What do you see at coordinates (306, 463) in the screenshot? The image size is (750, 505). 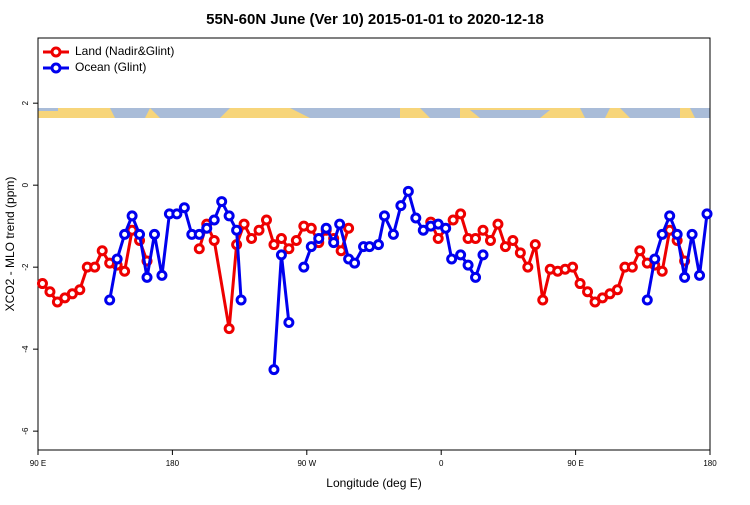 I see `x-tick-label: 90 W` at bounding box center [306, 463].